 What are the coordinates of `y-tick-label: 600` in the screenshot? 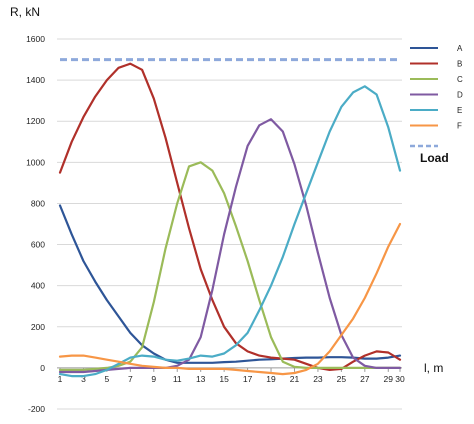 It's located at (38, 245).